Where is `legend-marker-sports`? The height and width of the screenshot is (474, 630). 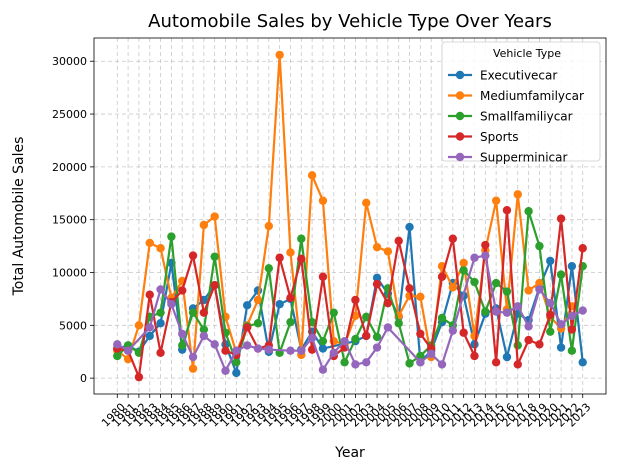 legend-marker-sports is located at coordinates (460, 136).